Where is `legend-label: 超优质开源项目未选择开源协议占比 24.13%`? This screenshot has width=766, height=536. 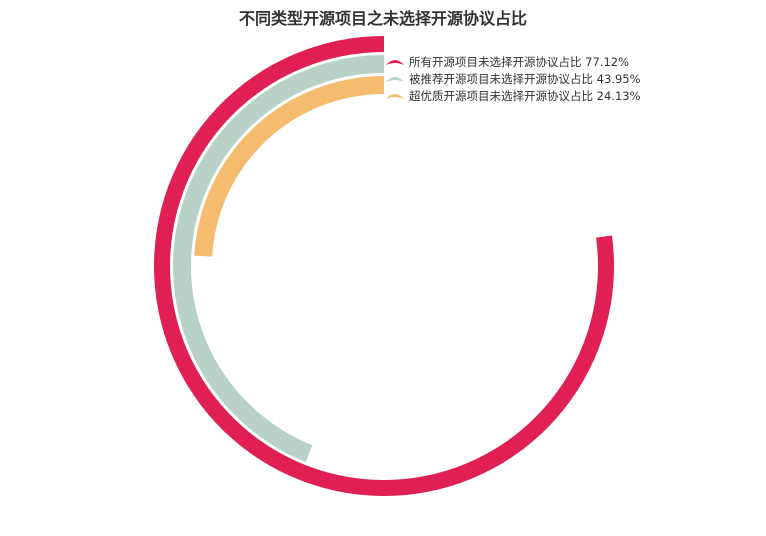 legend-label: 超优质开源项目未选择开源协议占比 24.13% is located at coordinates (525, 96).